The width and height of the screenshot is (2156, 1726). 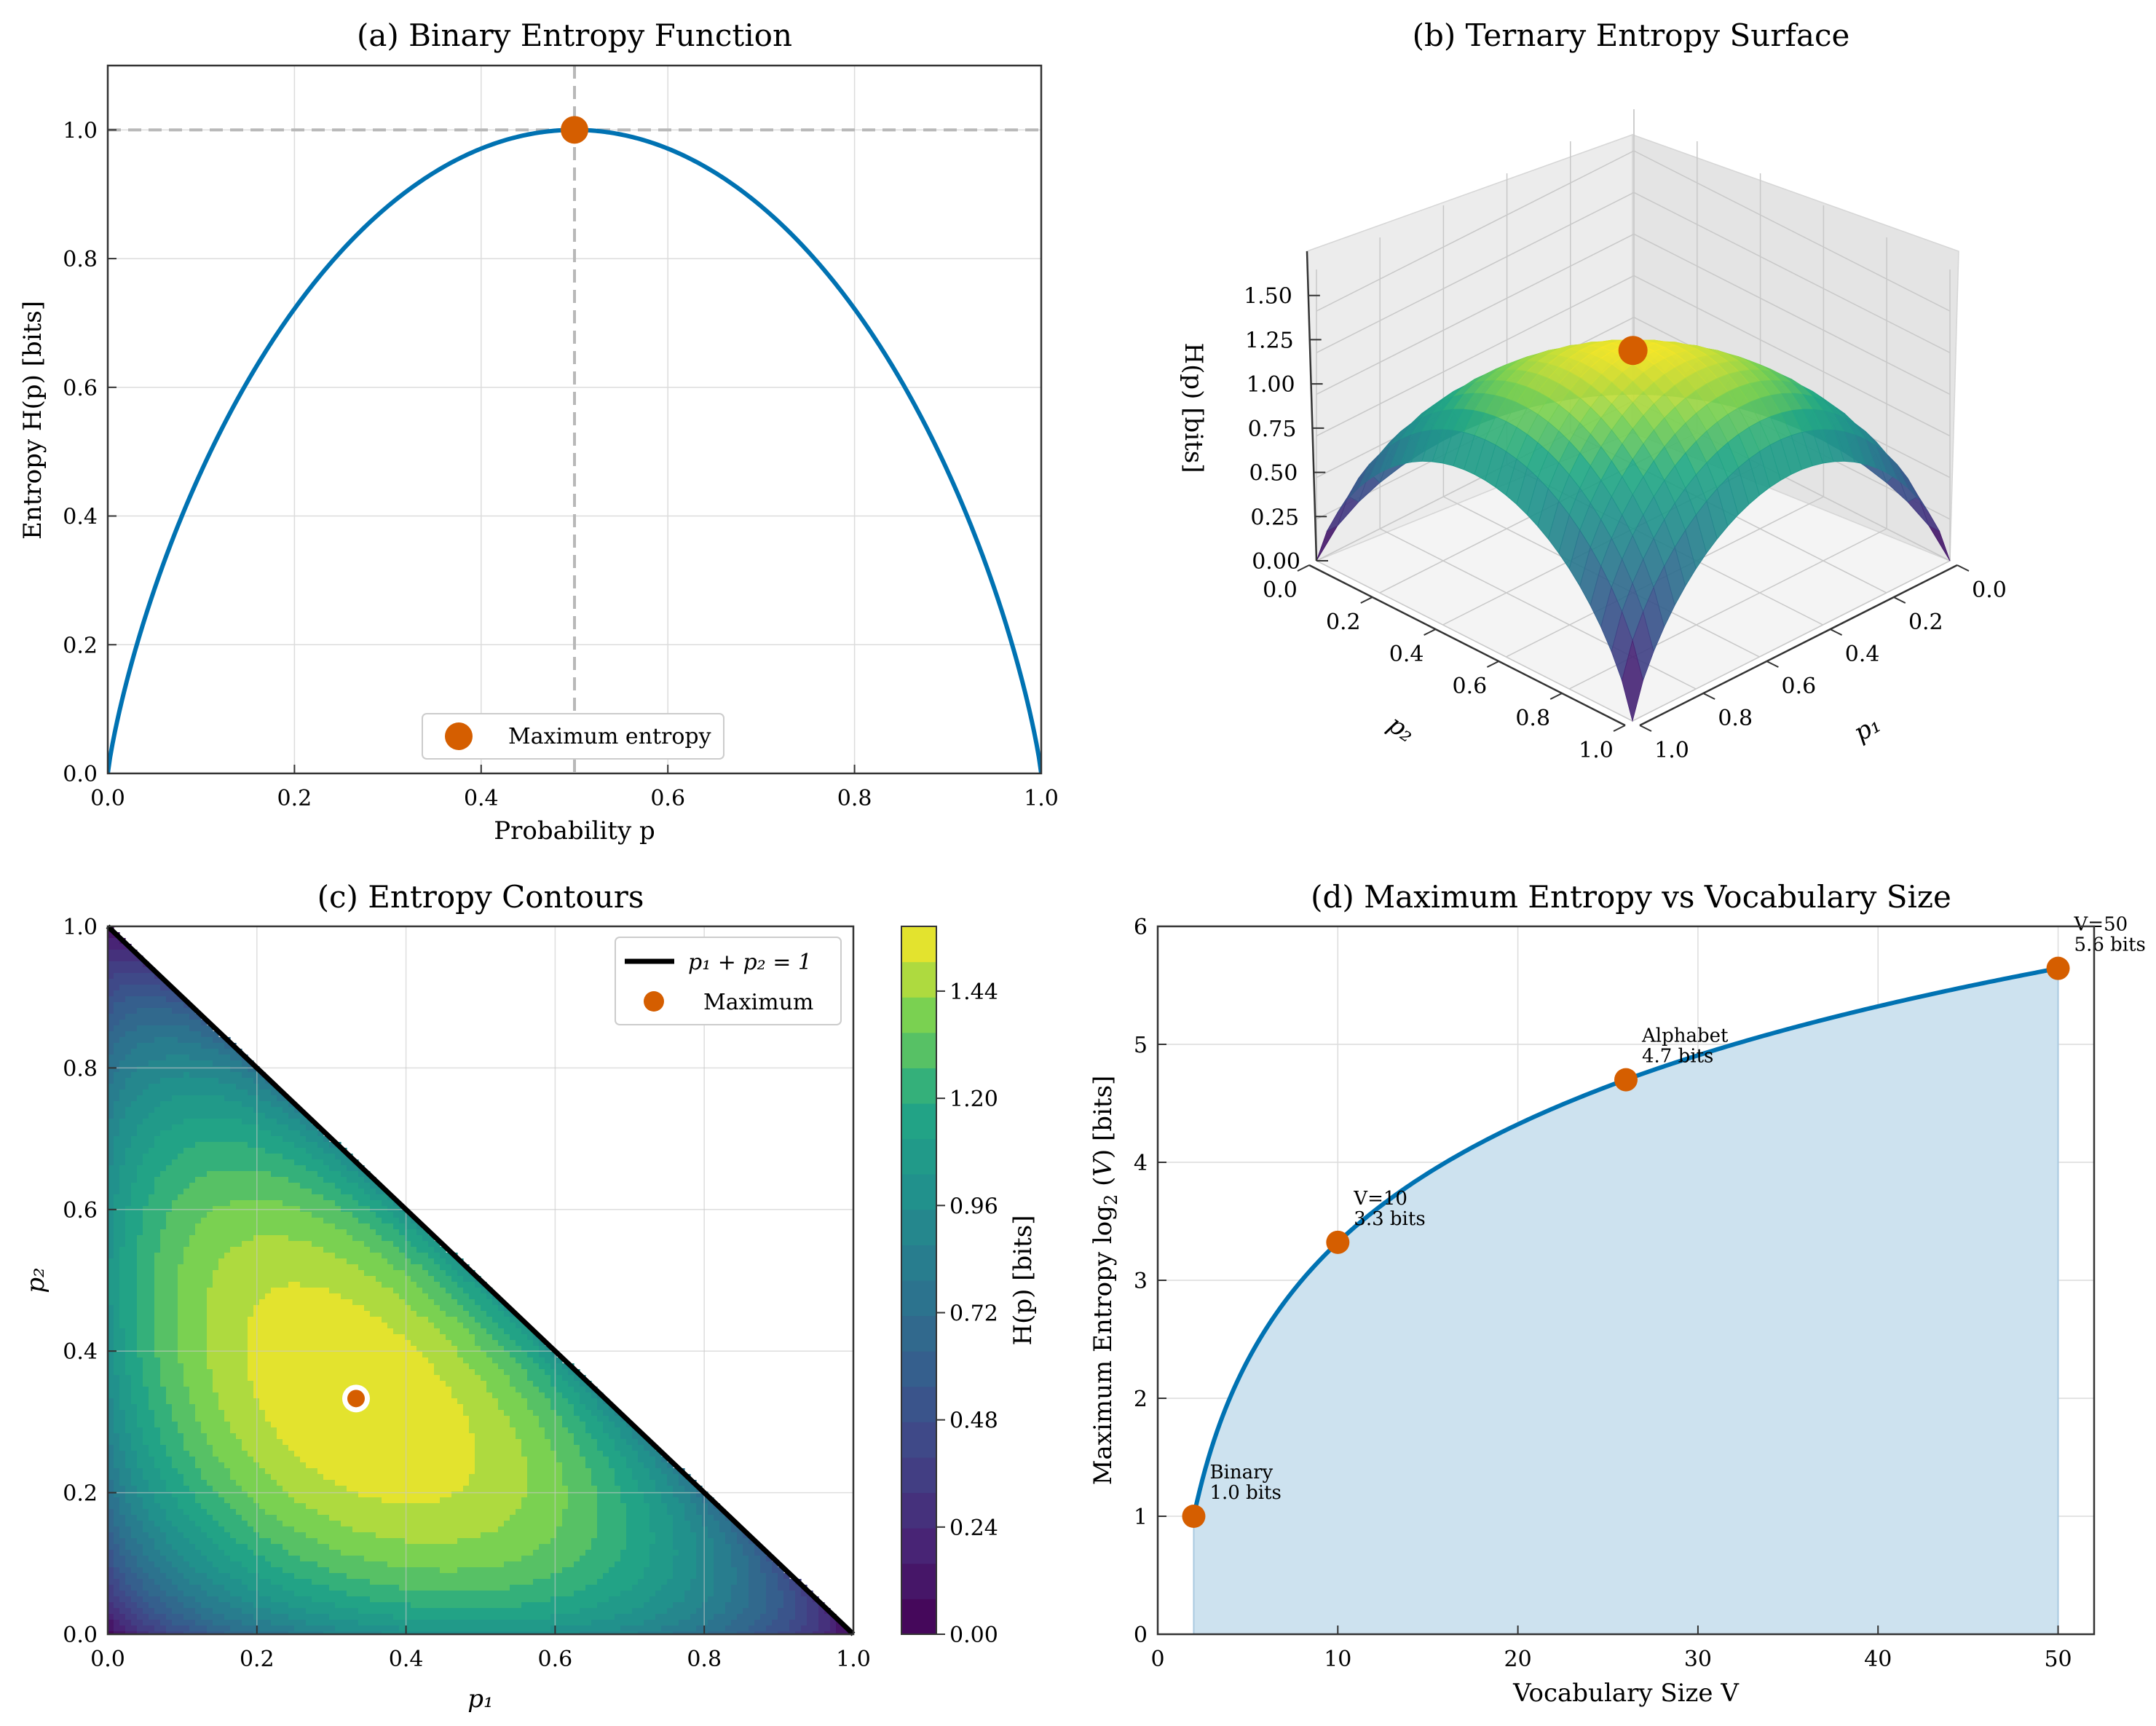 I want to click on panel-b-p1-tick, so click(x=1836, y=632).